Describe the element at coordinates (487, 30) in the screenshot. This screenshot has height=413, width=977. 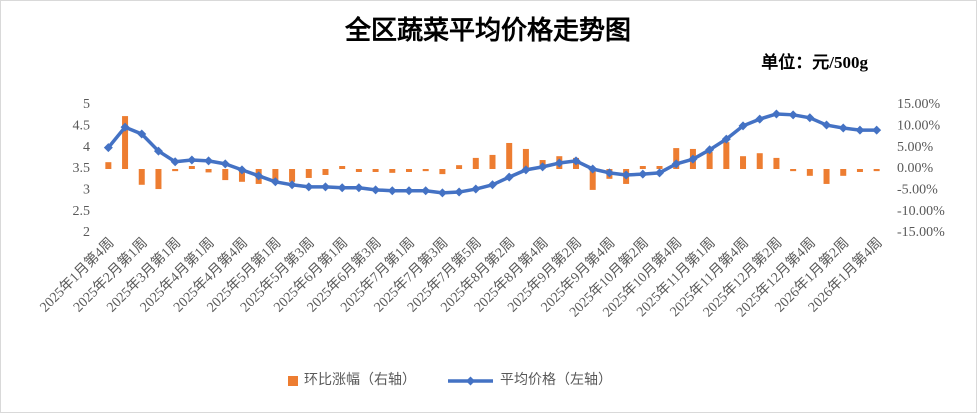
I see `chart-title: 全区蔬菜平均价格走势图` at that location.